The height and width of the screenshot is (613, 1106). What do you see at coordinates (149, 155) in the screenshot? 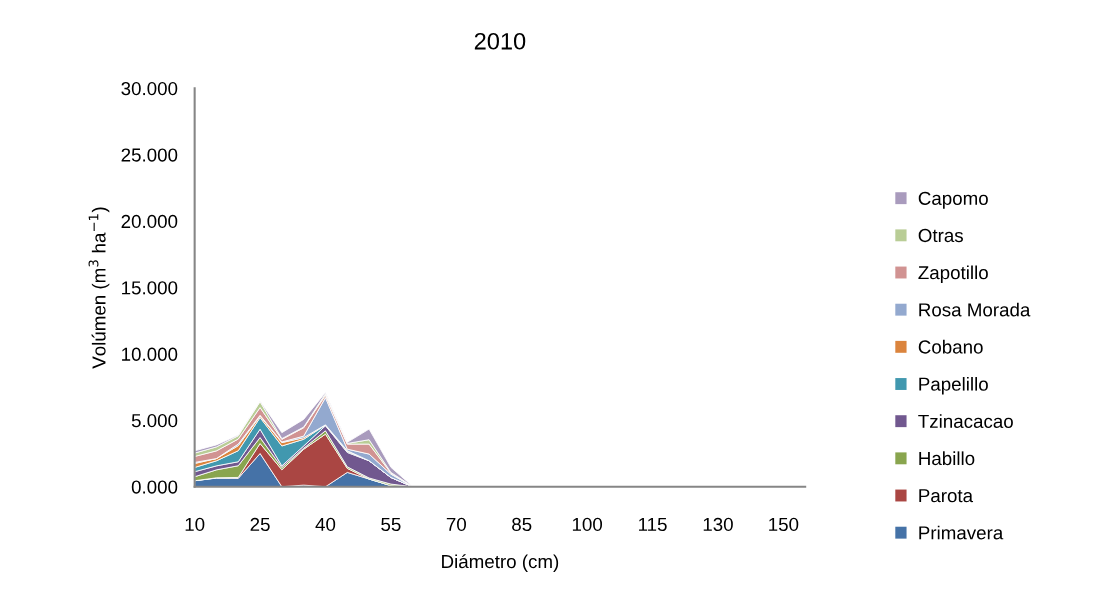
I see `y-tick-label: 25.000` at bounding box center [149, 155].